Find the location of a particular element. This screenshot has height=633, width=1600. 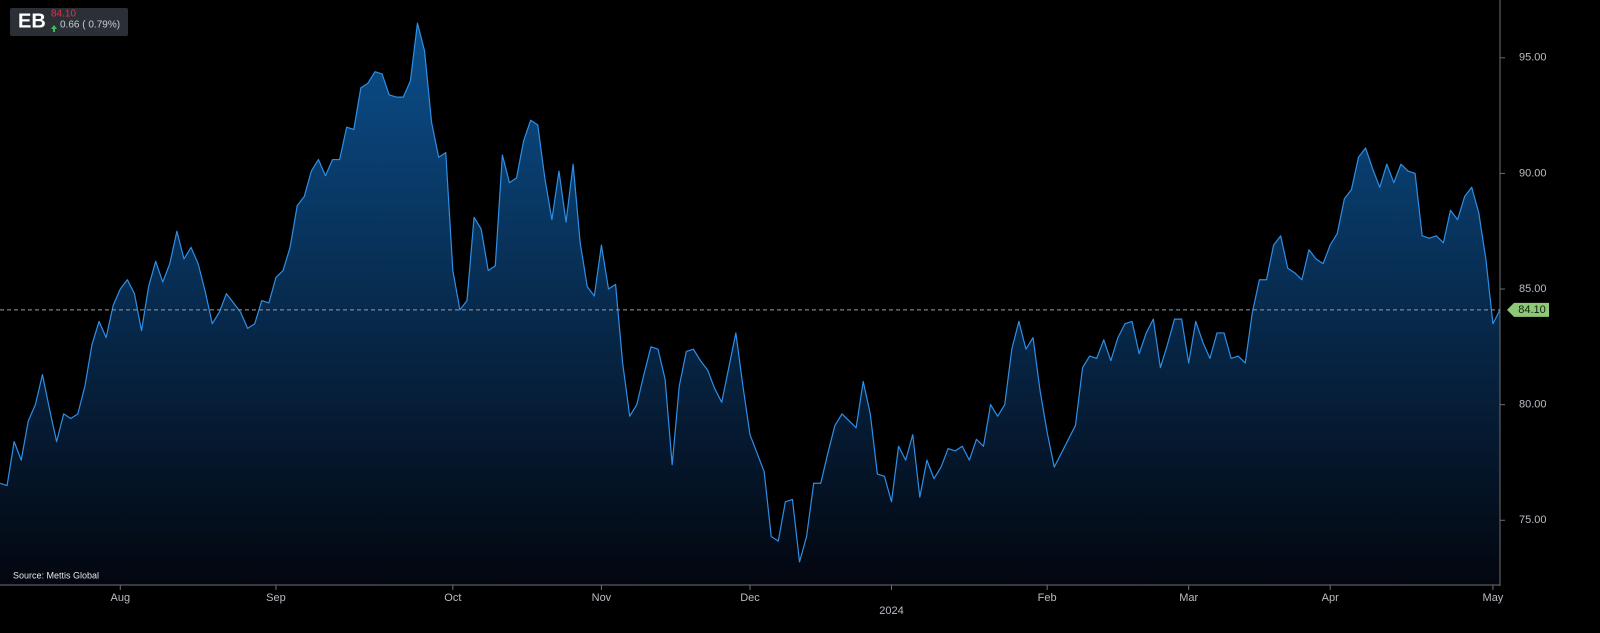

last-price-tag is located at coordinates (1528, 309).